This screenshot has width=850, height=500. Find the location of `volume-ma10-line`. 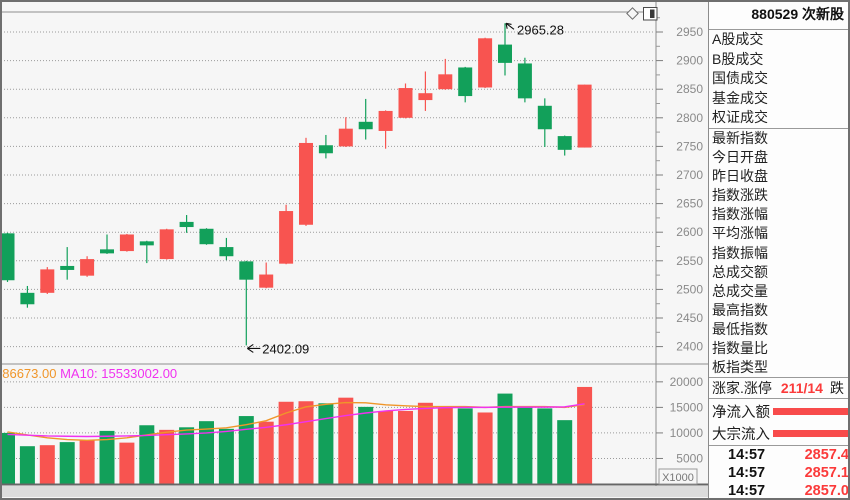

volume-ma10-line is located at coordinates (296, 420).